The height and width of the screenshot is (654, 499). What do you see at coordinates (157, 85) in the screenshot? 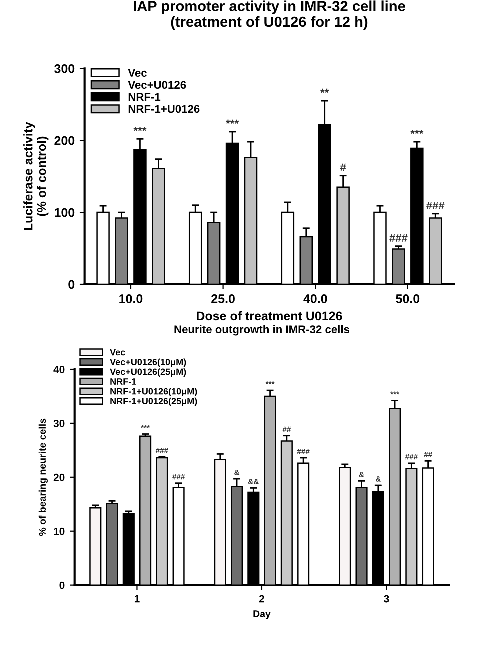
I see `legend-label: Vec+U0126` at bounding box center [157, 85].